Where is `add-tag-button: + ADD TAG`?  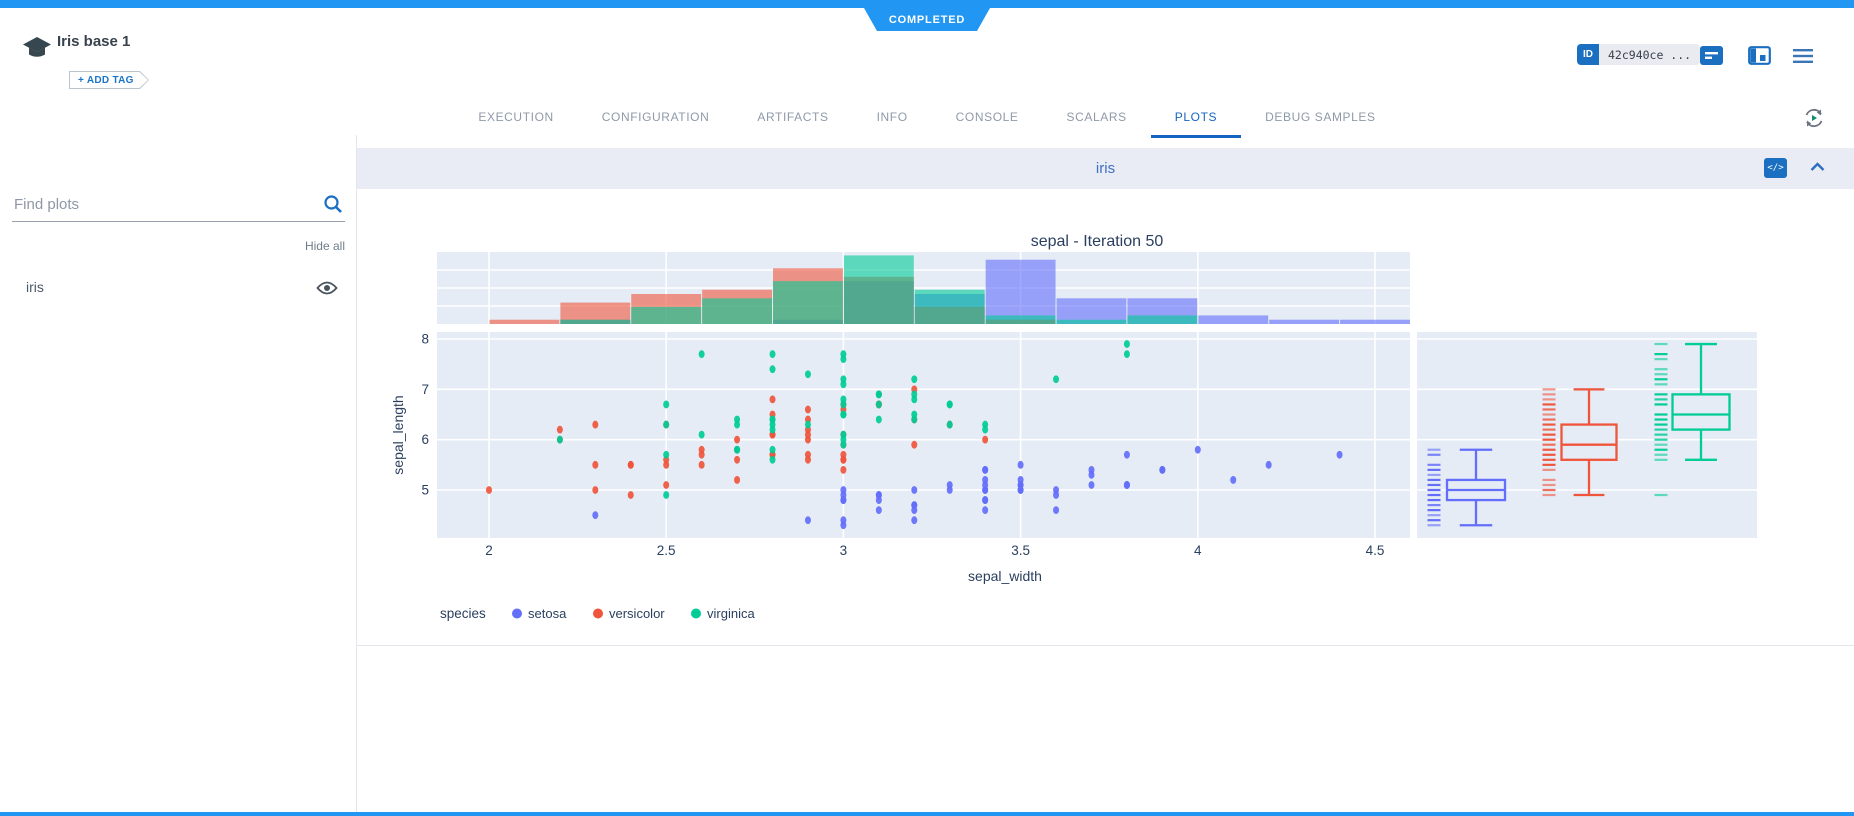 add-tag-button: + ADD TAG is located at coordinates (109, 80).